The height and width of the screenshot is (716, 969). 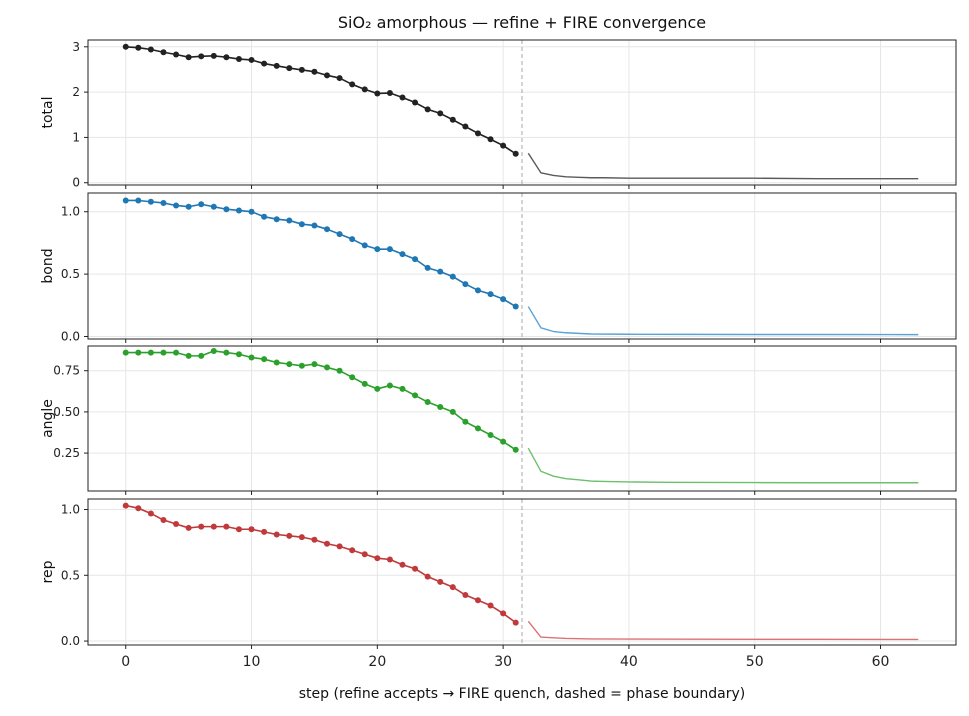 I want to click on refine-line-bond, so click(x=321, y=253).